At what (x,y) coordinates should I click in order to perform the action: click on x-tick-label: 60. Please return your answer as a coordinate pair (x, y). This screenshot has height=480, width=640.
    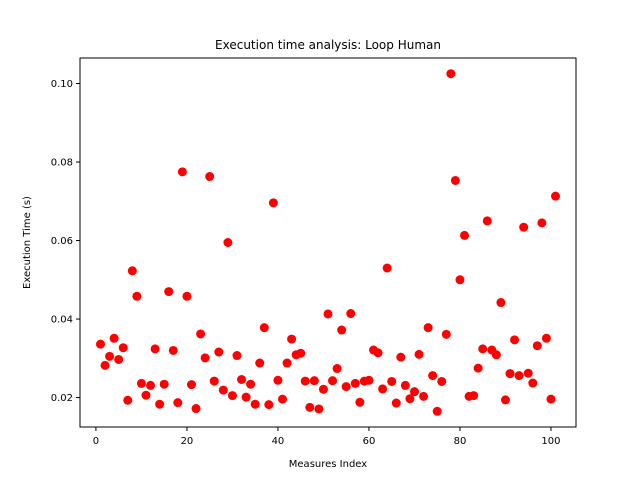
    Looking at the image, I should click on (369, 441).